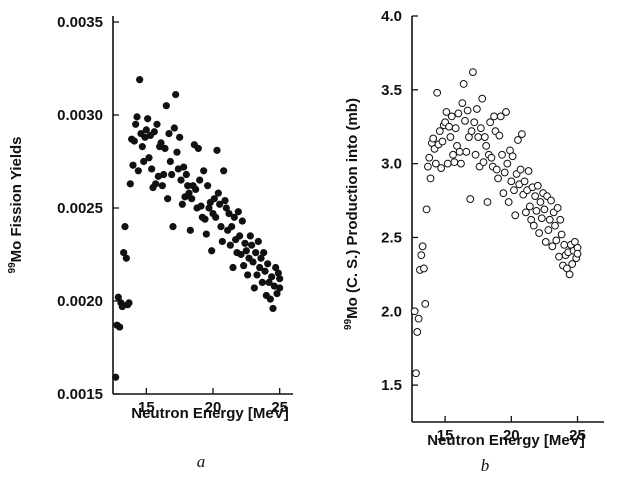 This screenshot has width=617, height=479. Describe the element at coordinates (80, 22) in the screenshot. I see `panel-a-y-tick-label: 0.0035` at that location.